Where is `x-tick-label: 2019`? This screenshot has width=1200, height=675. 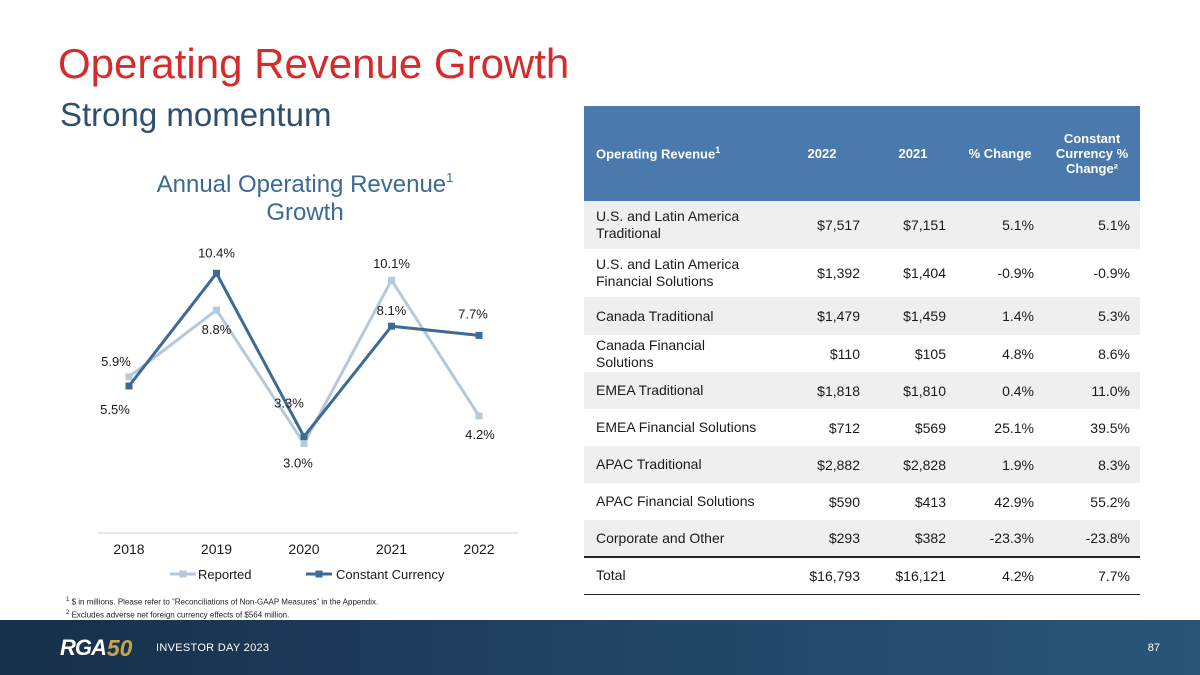
x-tick-label: 2019 is located at coordinates (216, 549).